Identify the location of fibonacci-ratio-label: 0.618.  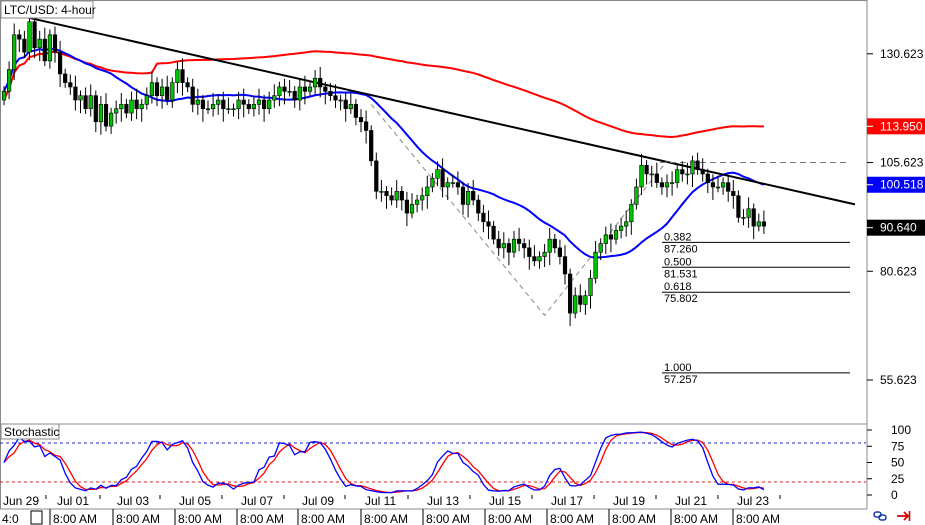
(678, 287).